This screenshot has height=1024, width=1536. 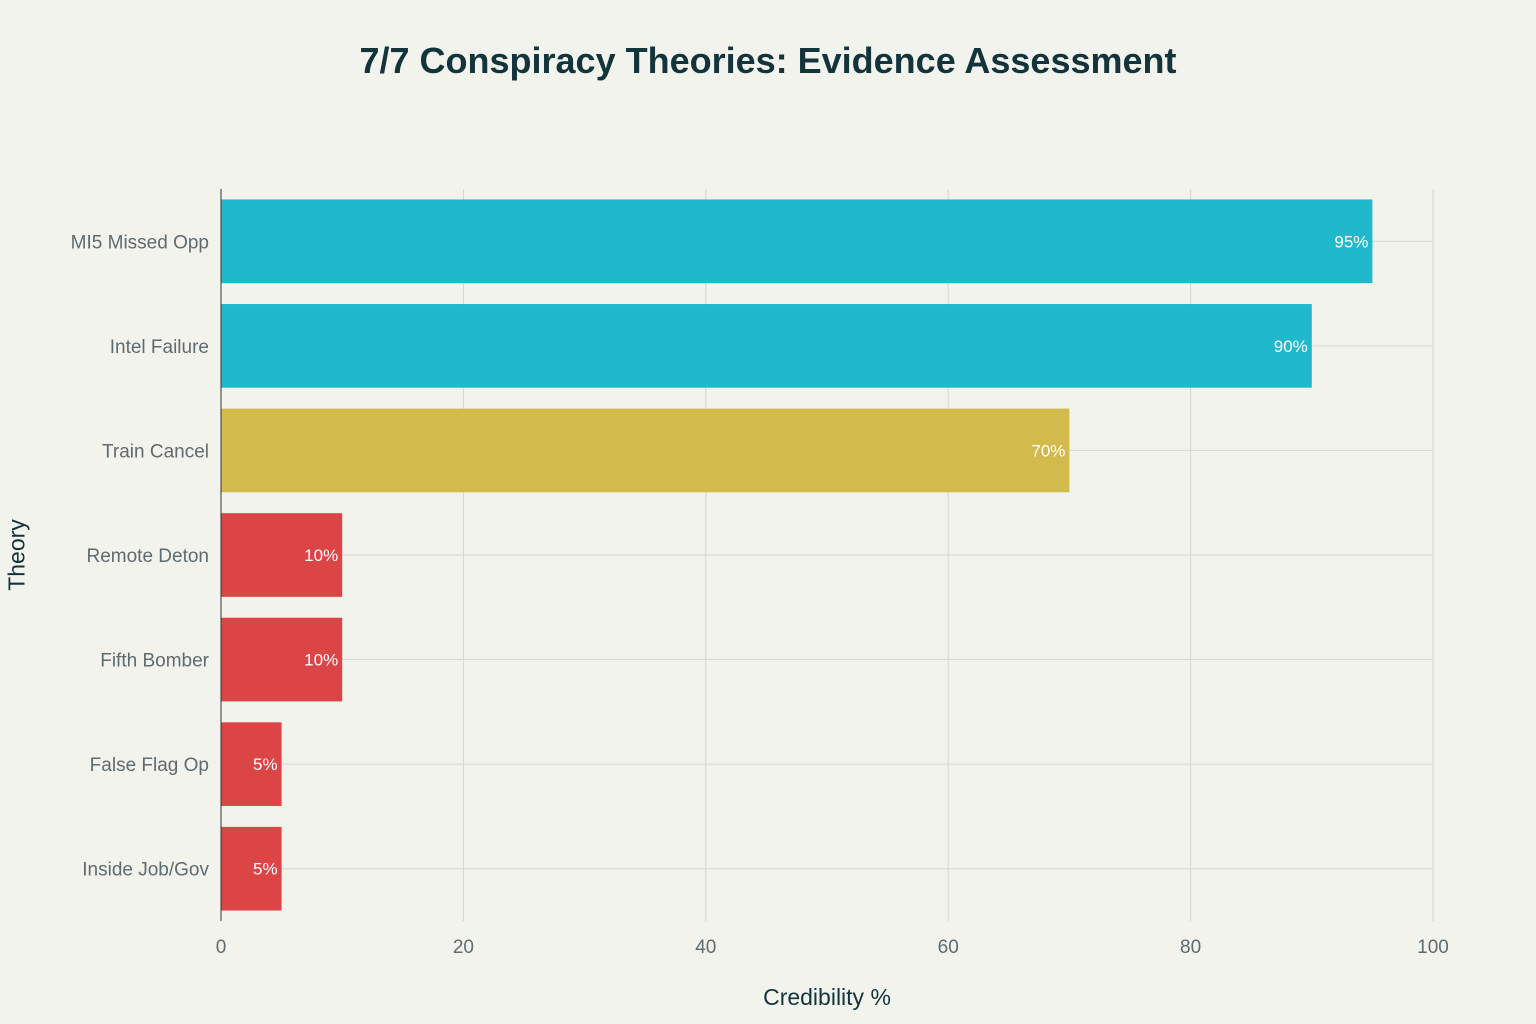 I want to click on x-tick-label: 80, so click(x=1190, y=947).